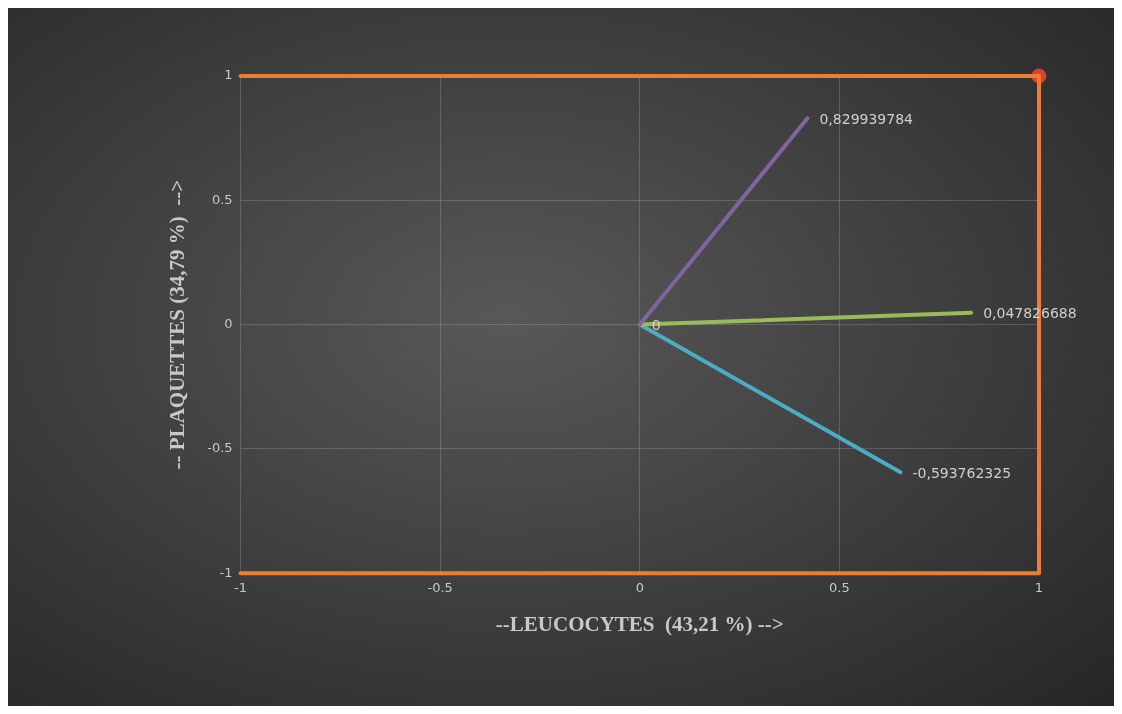 The width and height of the screenshot is (1122, 714). What do you see at coordinates (228, 75) in the screenshot?
I see `y-tick-label: 1` at bounding box center [228, 75].